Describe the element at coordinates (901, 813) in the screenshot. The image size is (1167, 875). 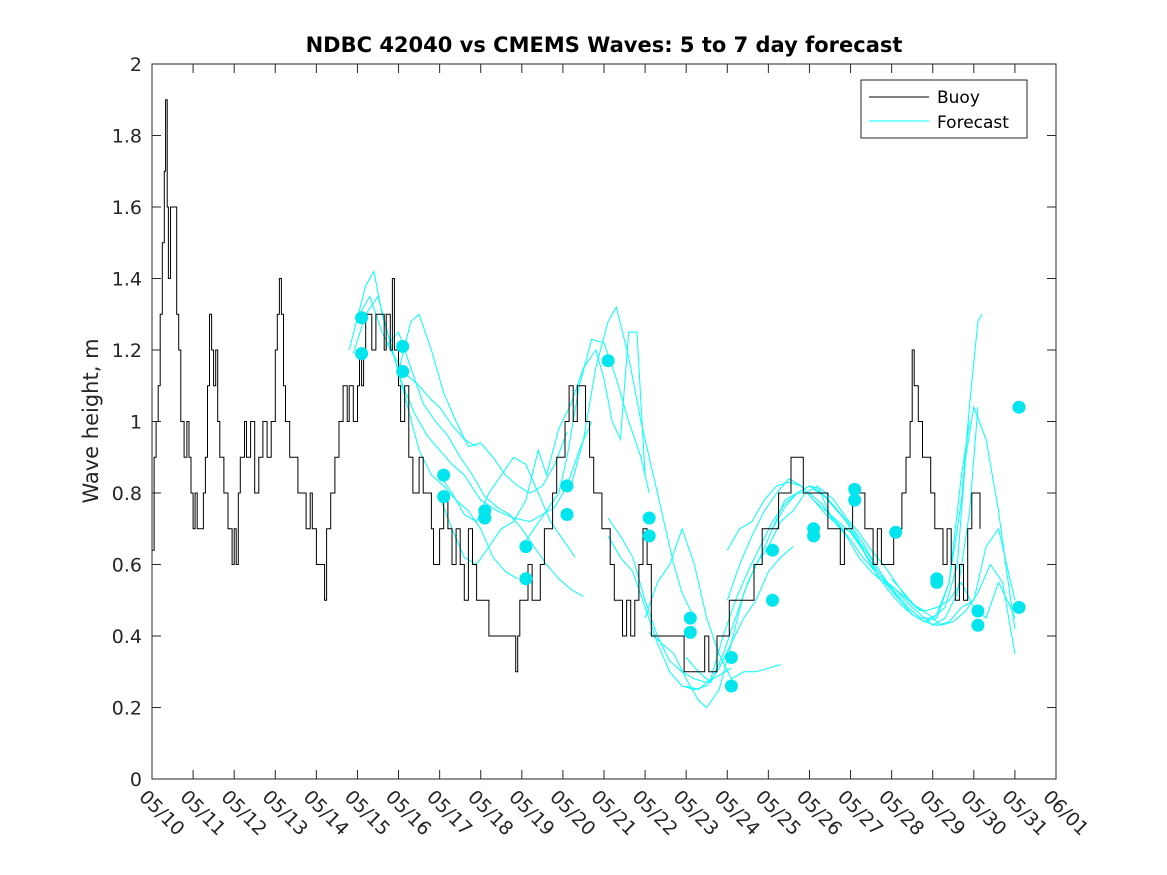
I see `x-tick-label: 05/28` at that location.